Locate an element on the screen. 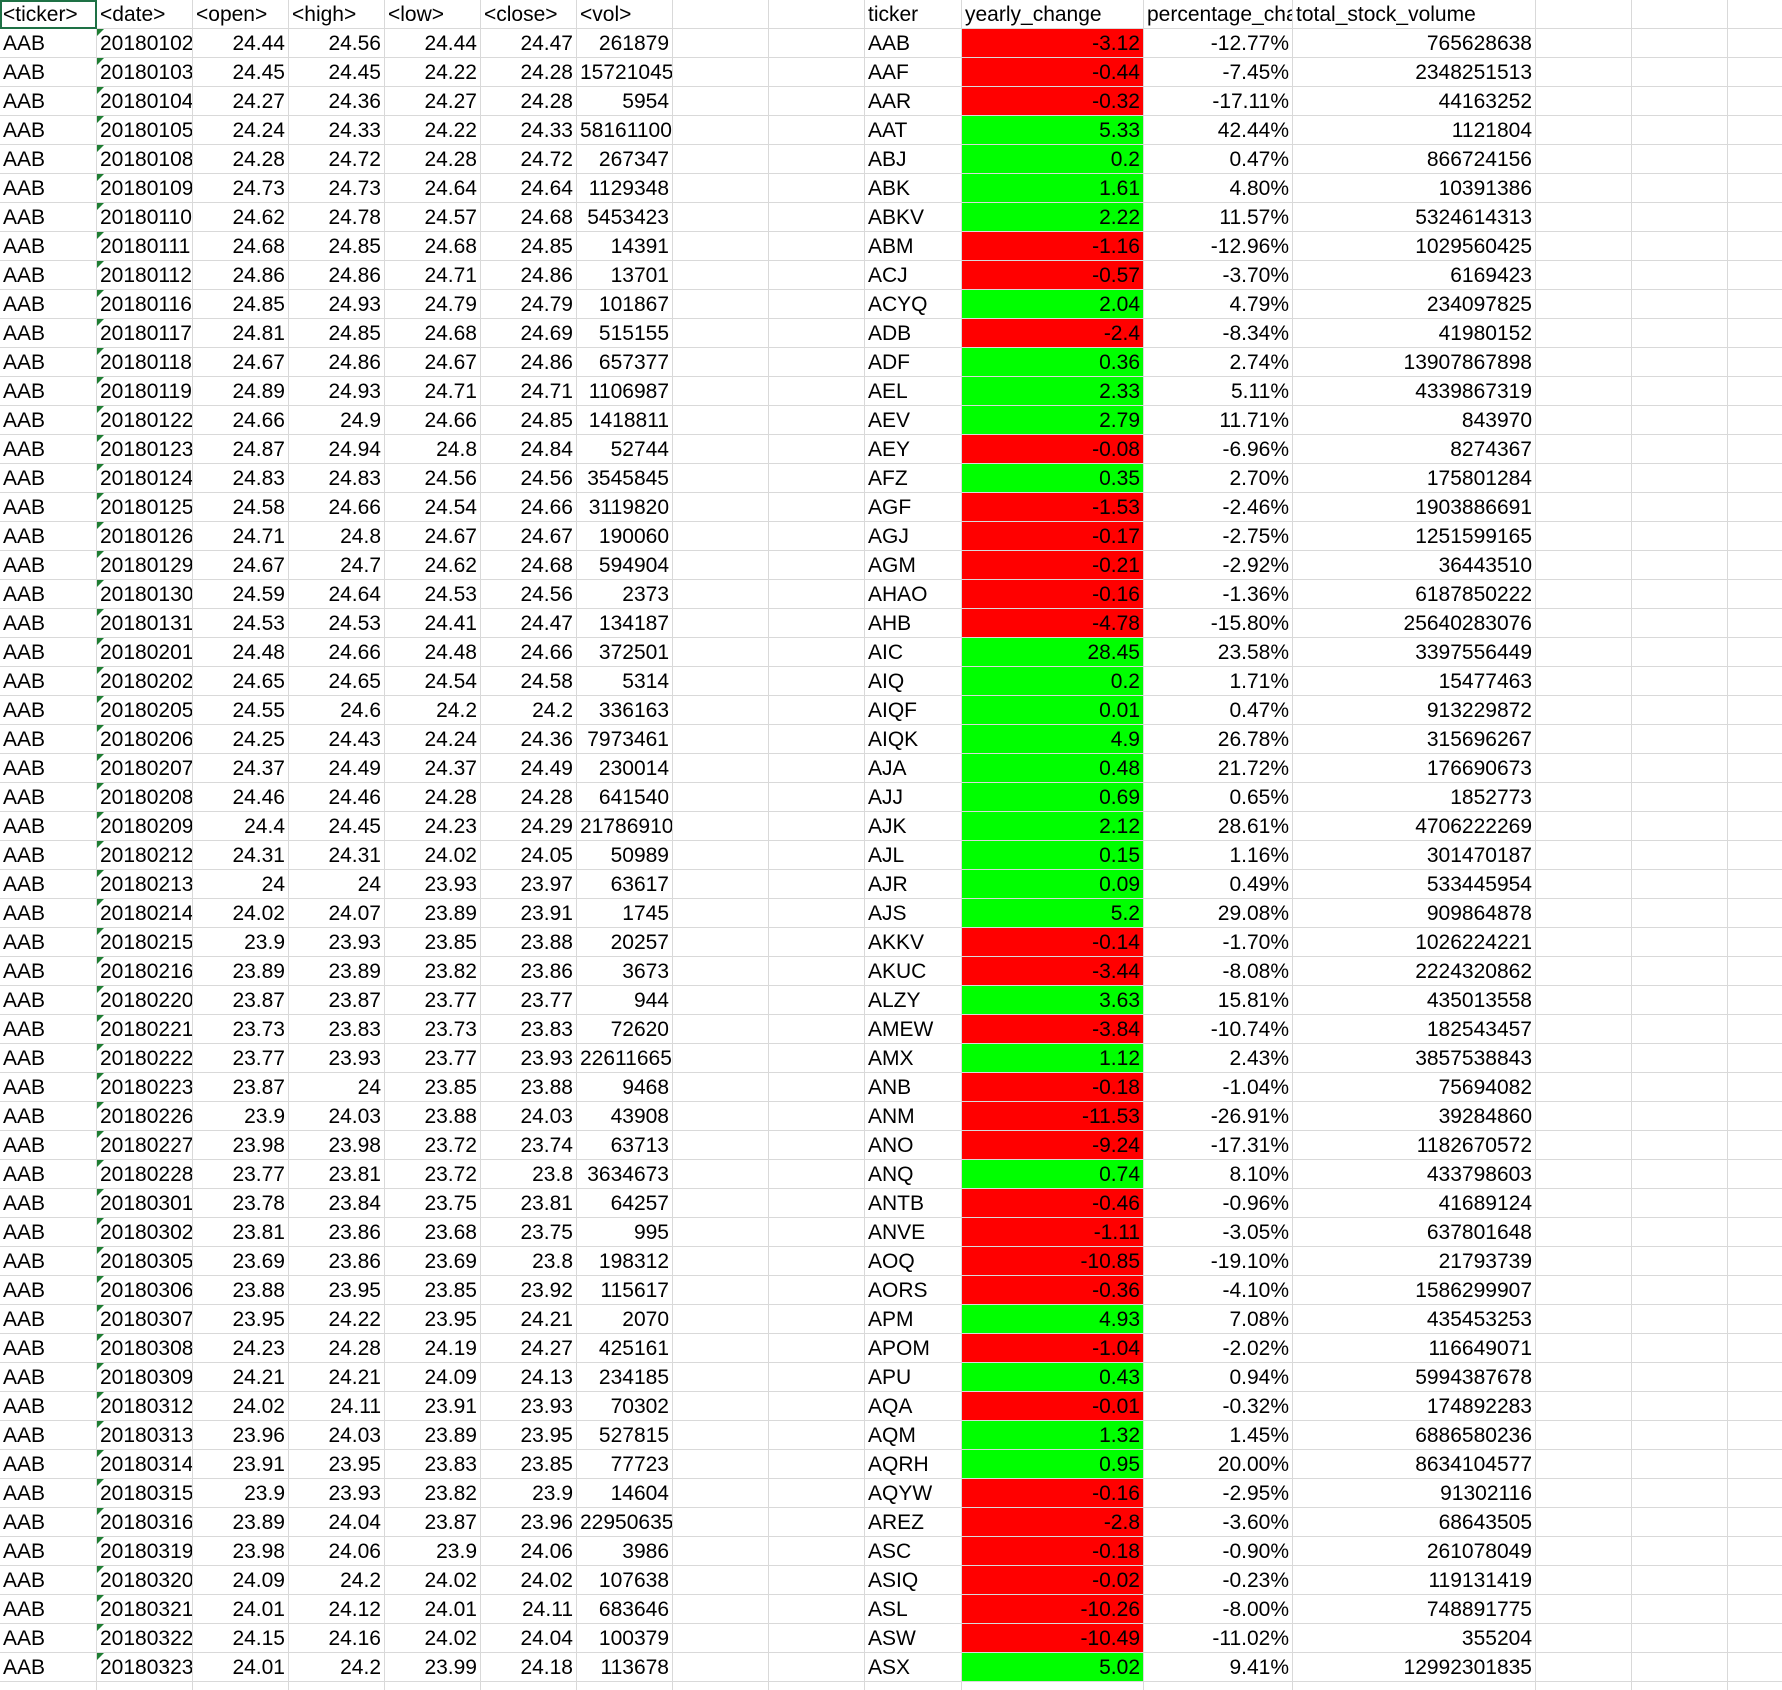  value-cell: 23.75 is located at coordinates (433, 1203).